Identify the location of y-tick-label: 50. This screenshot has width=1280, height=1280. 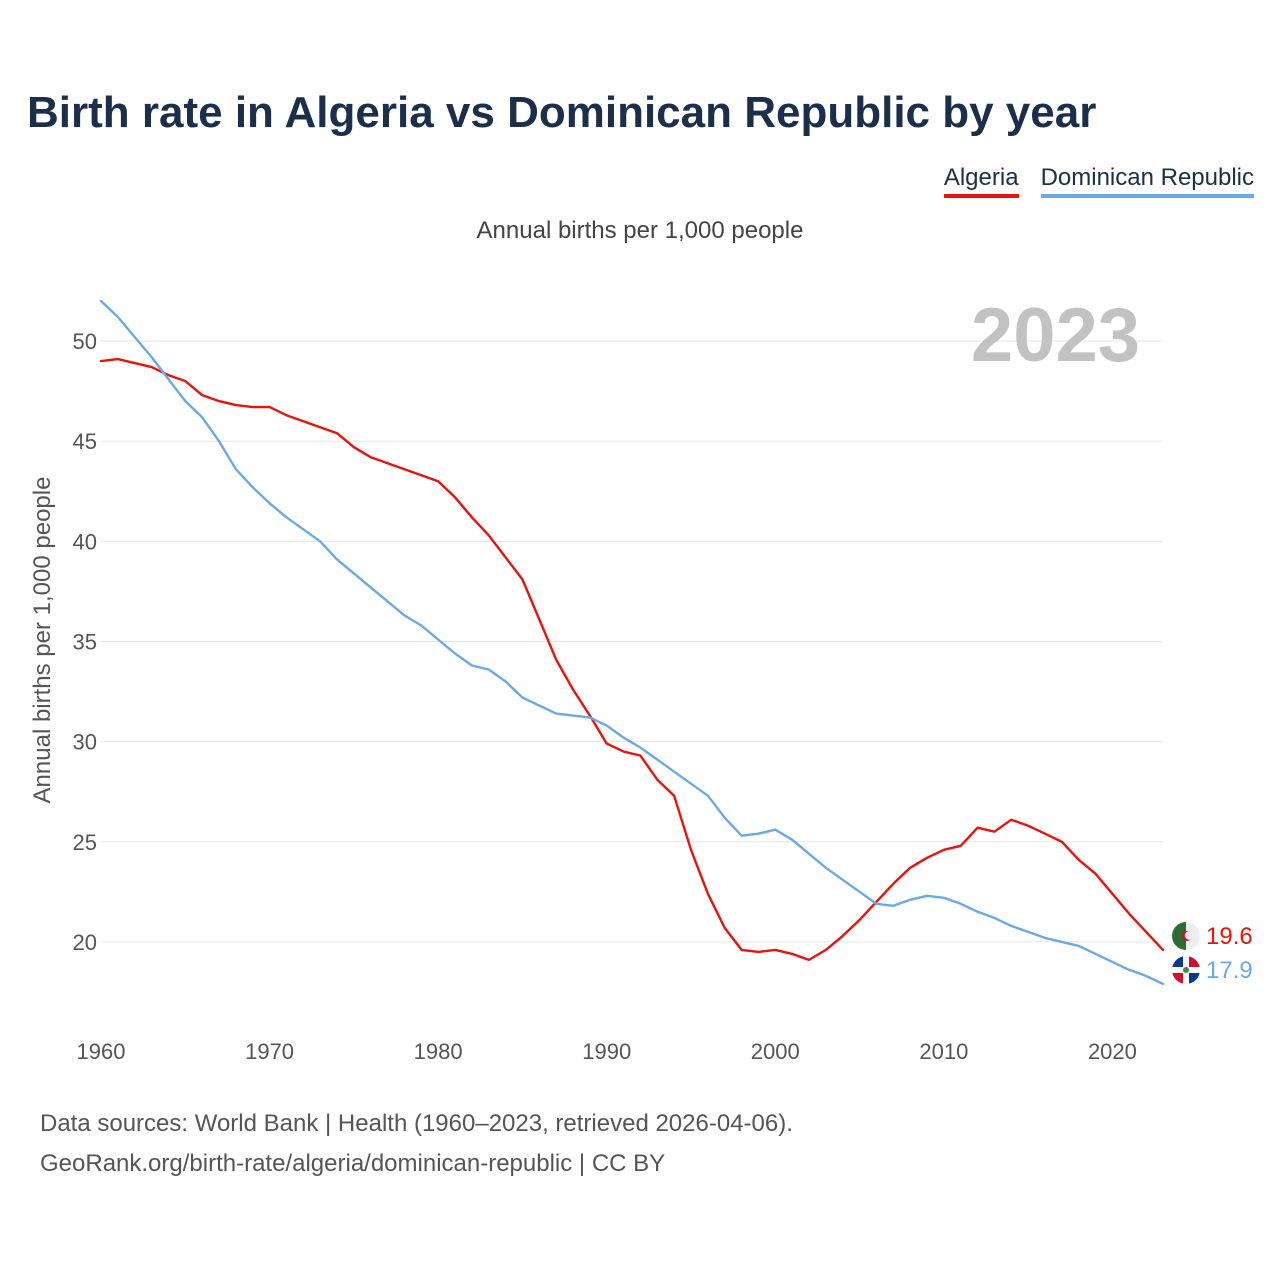
(85, 341).